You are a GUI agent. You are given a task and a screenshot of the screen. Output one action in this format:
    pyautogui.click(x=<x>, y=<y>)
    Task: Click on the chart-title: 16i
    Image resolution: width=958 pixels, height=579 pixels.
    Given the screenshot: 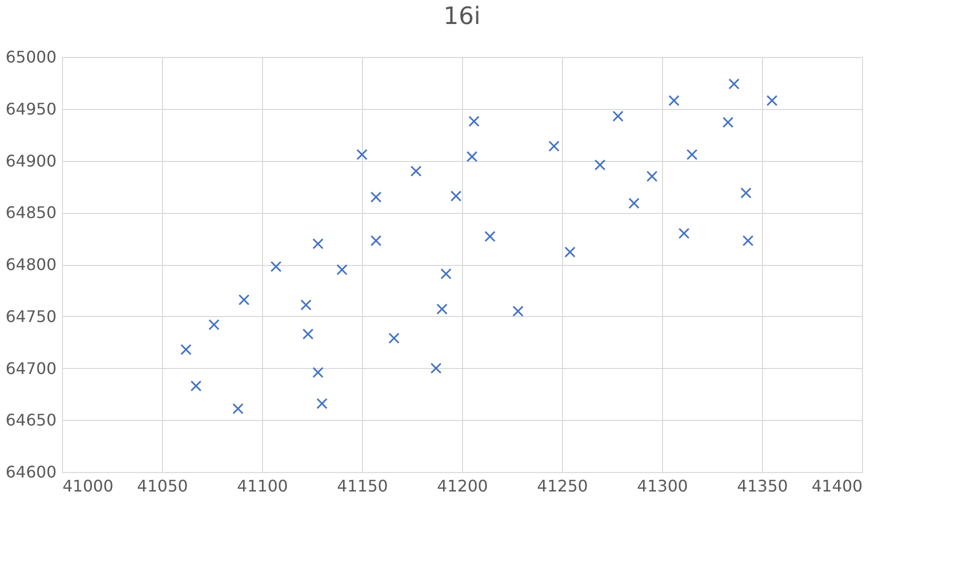 What is the action you would take?
    pyautogui.click(x=462, y=16)
    